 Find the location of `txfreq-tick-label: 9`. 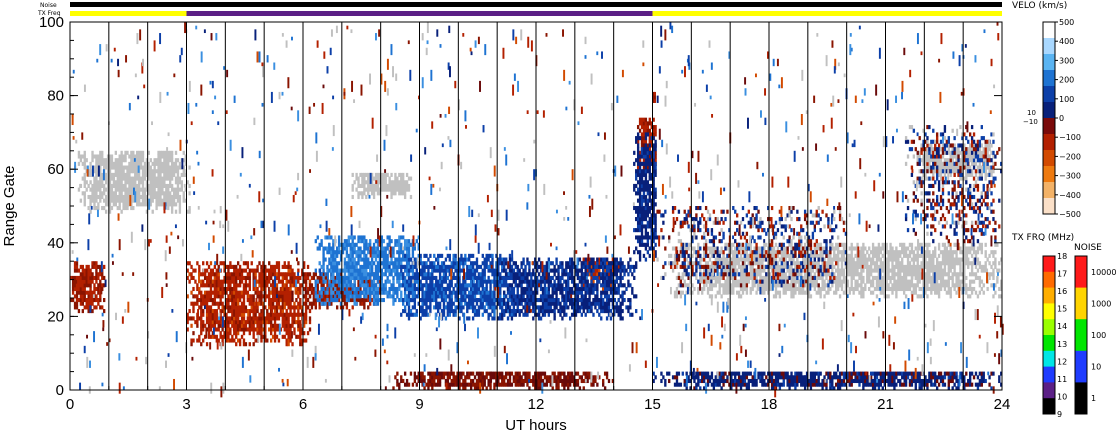

txfreq-tick-label: 9 is located at coordinates (1059, 414).